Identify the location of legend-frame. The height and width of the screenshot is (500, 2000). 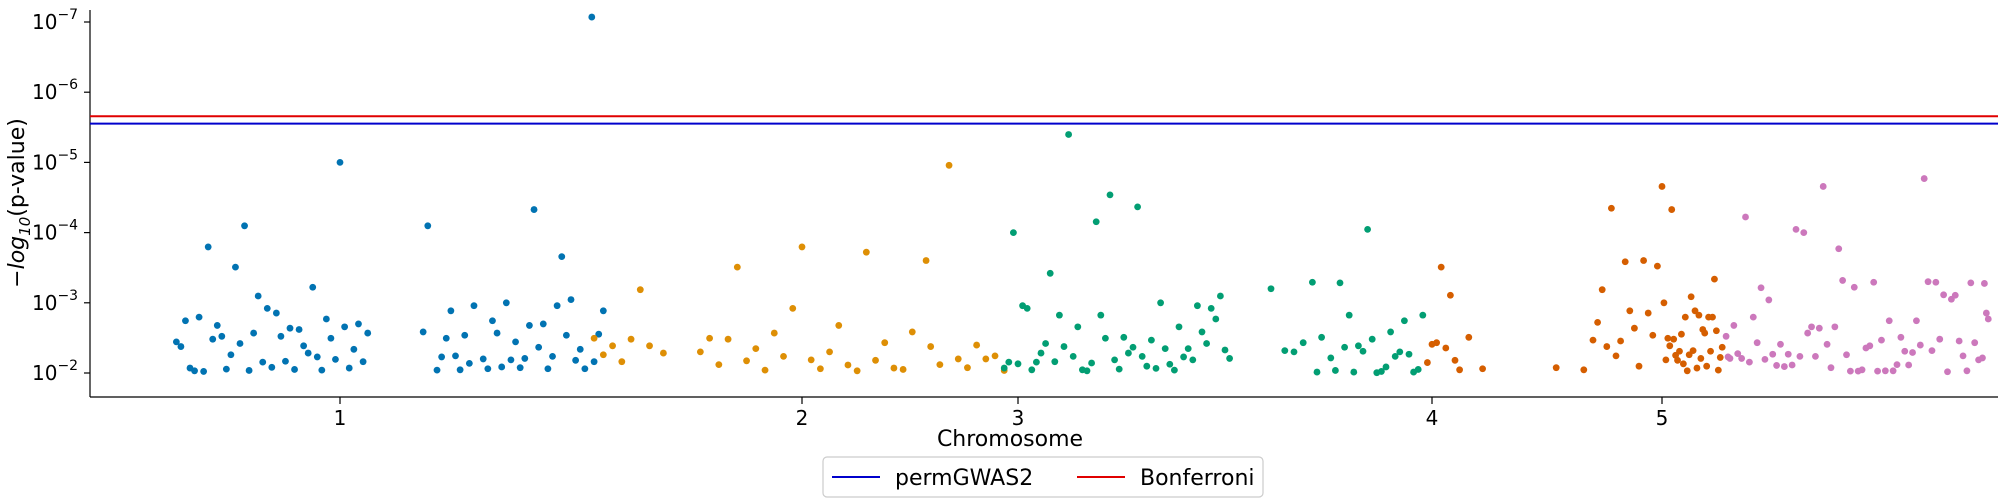
(1043, 477).